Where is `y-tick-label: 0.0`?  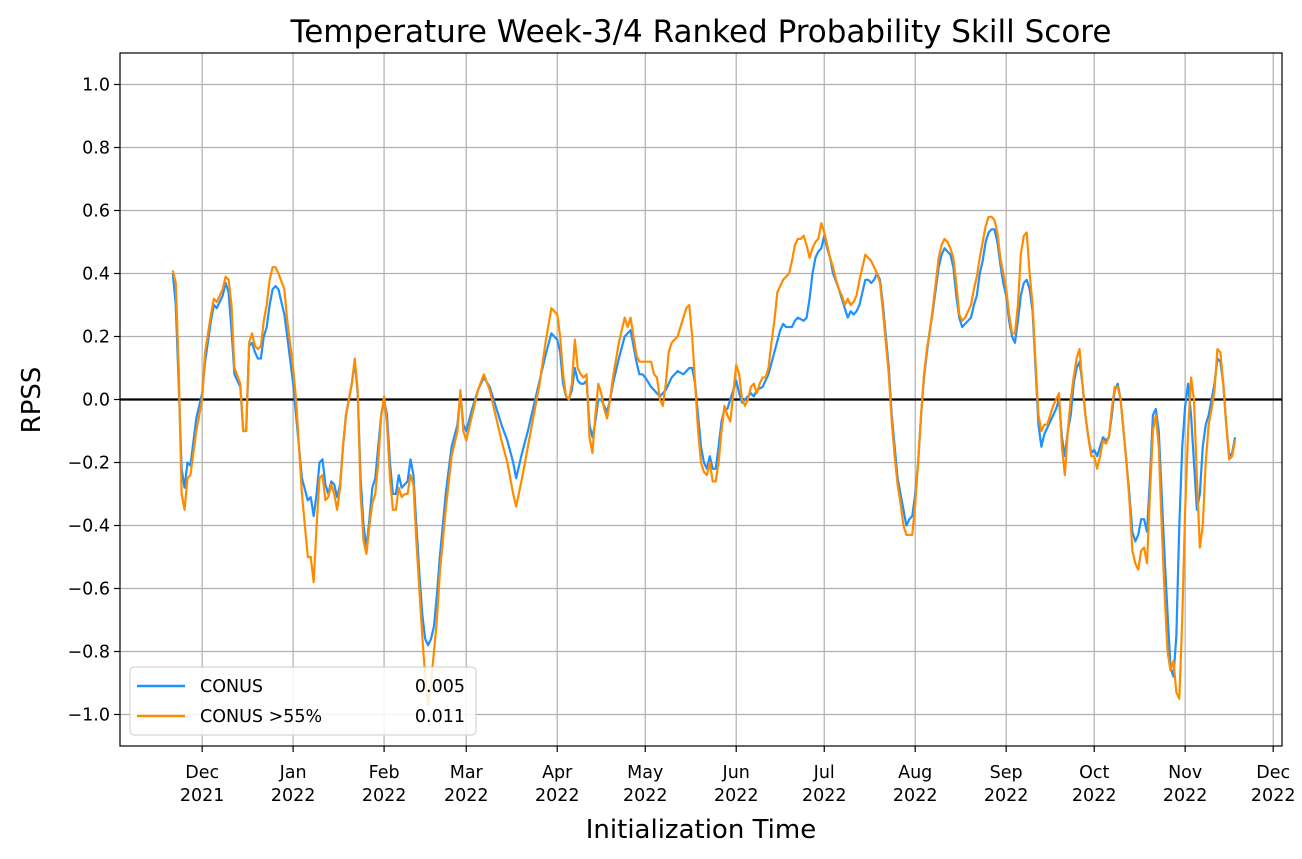
y-tick-label: 0.0 is located at coordinates (96, 401).